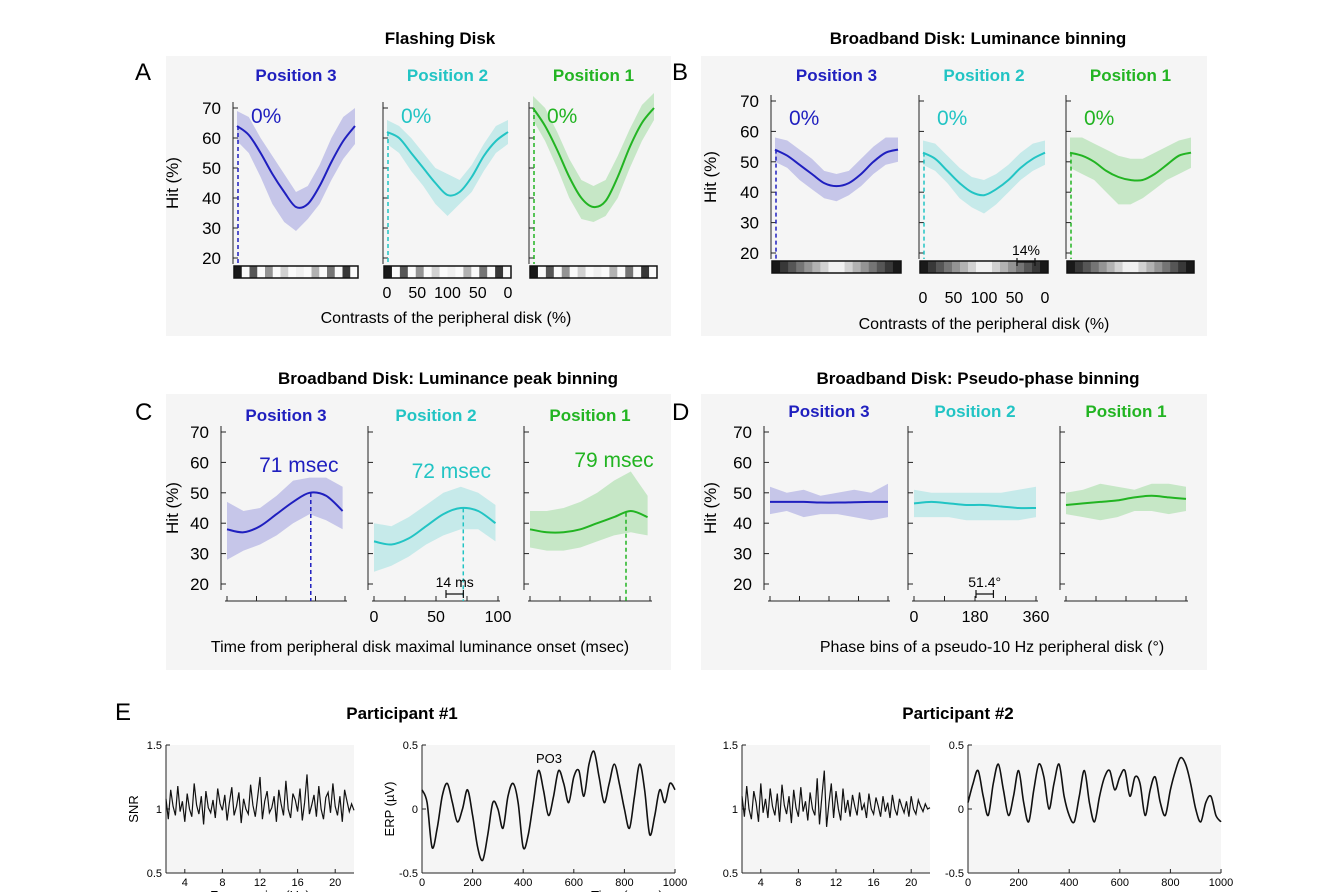 The width and height of the screenshot is (1328, 892). I want to click on panel-c-x-tick-label: 100, so click(498, 617).